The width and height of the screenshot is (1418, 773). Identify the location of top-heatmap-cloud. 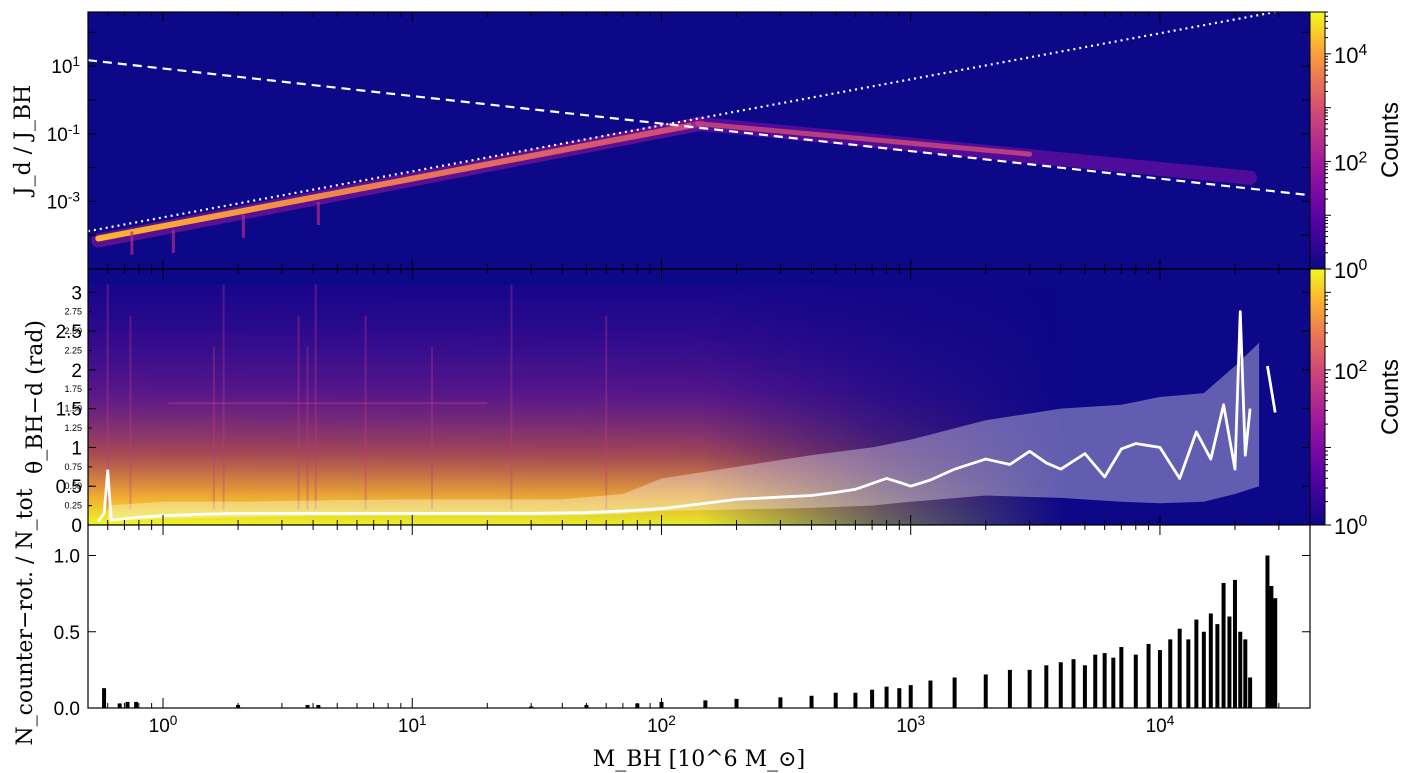
(674, 185).